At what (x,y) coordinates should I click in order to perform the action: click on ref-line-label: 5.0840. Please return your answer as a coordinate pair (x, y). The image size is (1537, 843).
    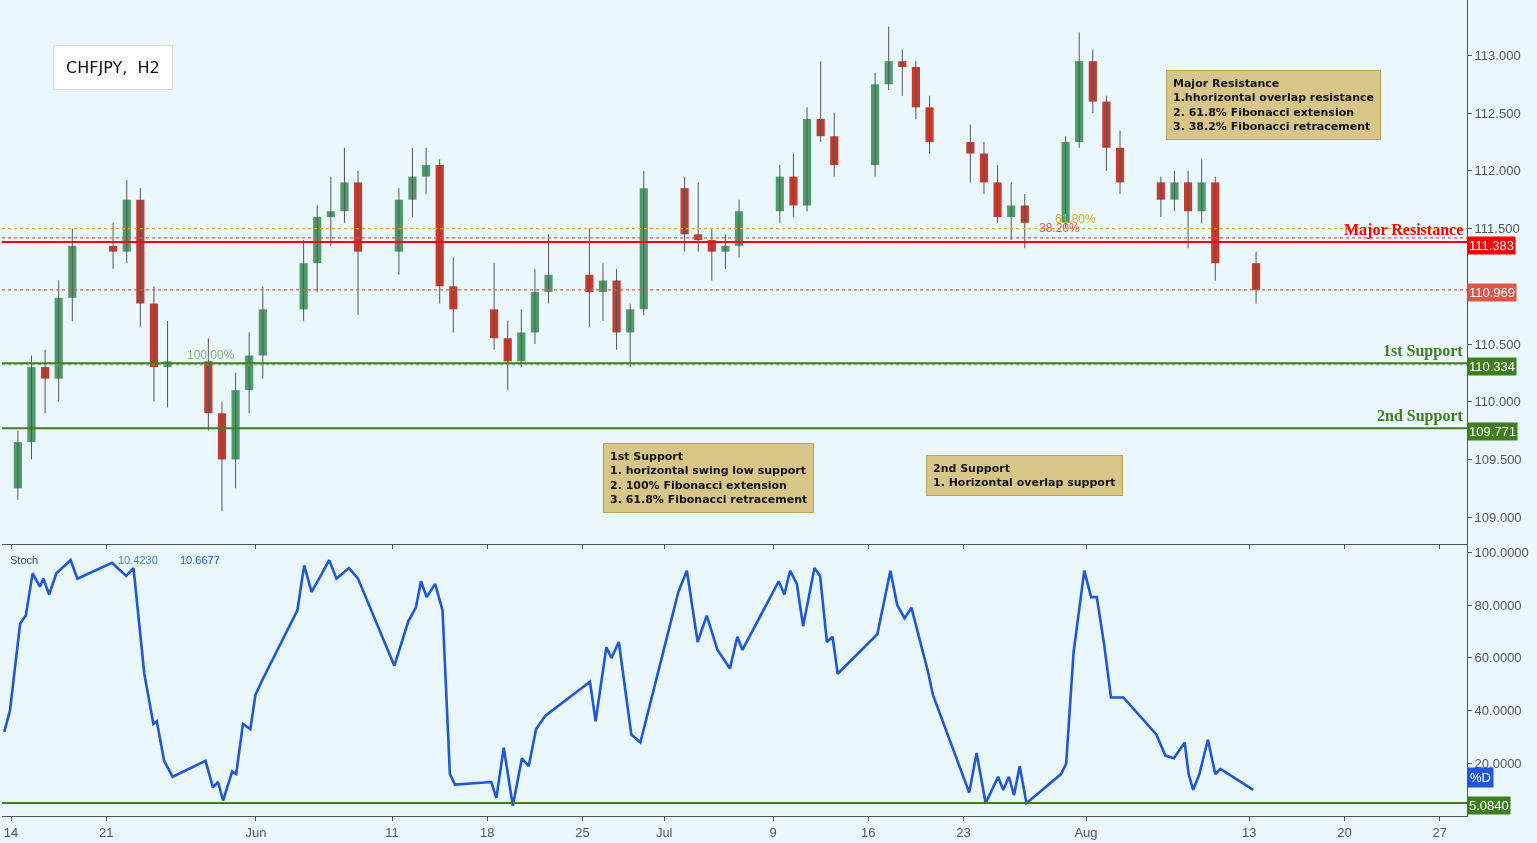
    Looking at the image, I should click on (1489, 805).